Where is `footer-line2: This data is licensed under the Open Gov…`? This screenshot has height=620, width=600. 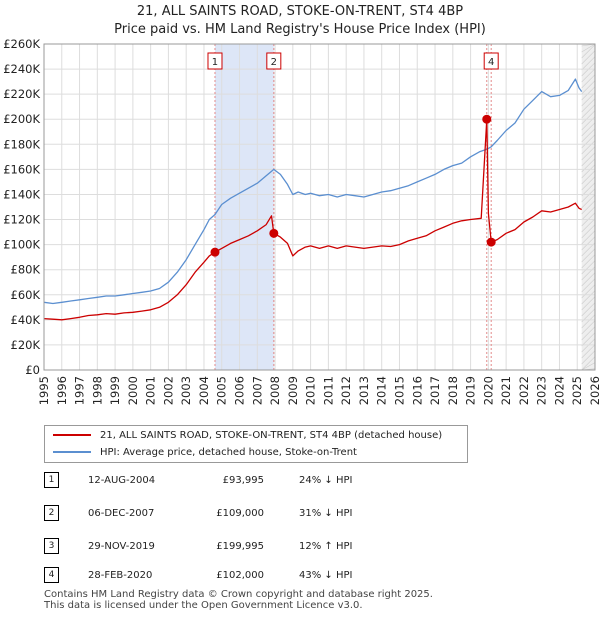 footer-line2: This data is licensed under the Open Gov… is located at coordinates (203, 605).